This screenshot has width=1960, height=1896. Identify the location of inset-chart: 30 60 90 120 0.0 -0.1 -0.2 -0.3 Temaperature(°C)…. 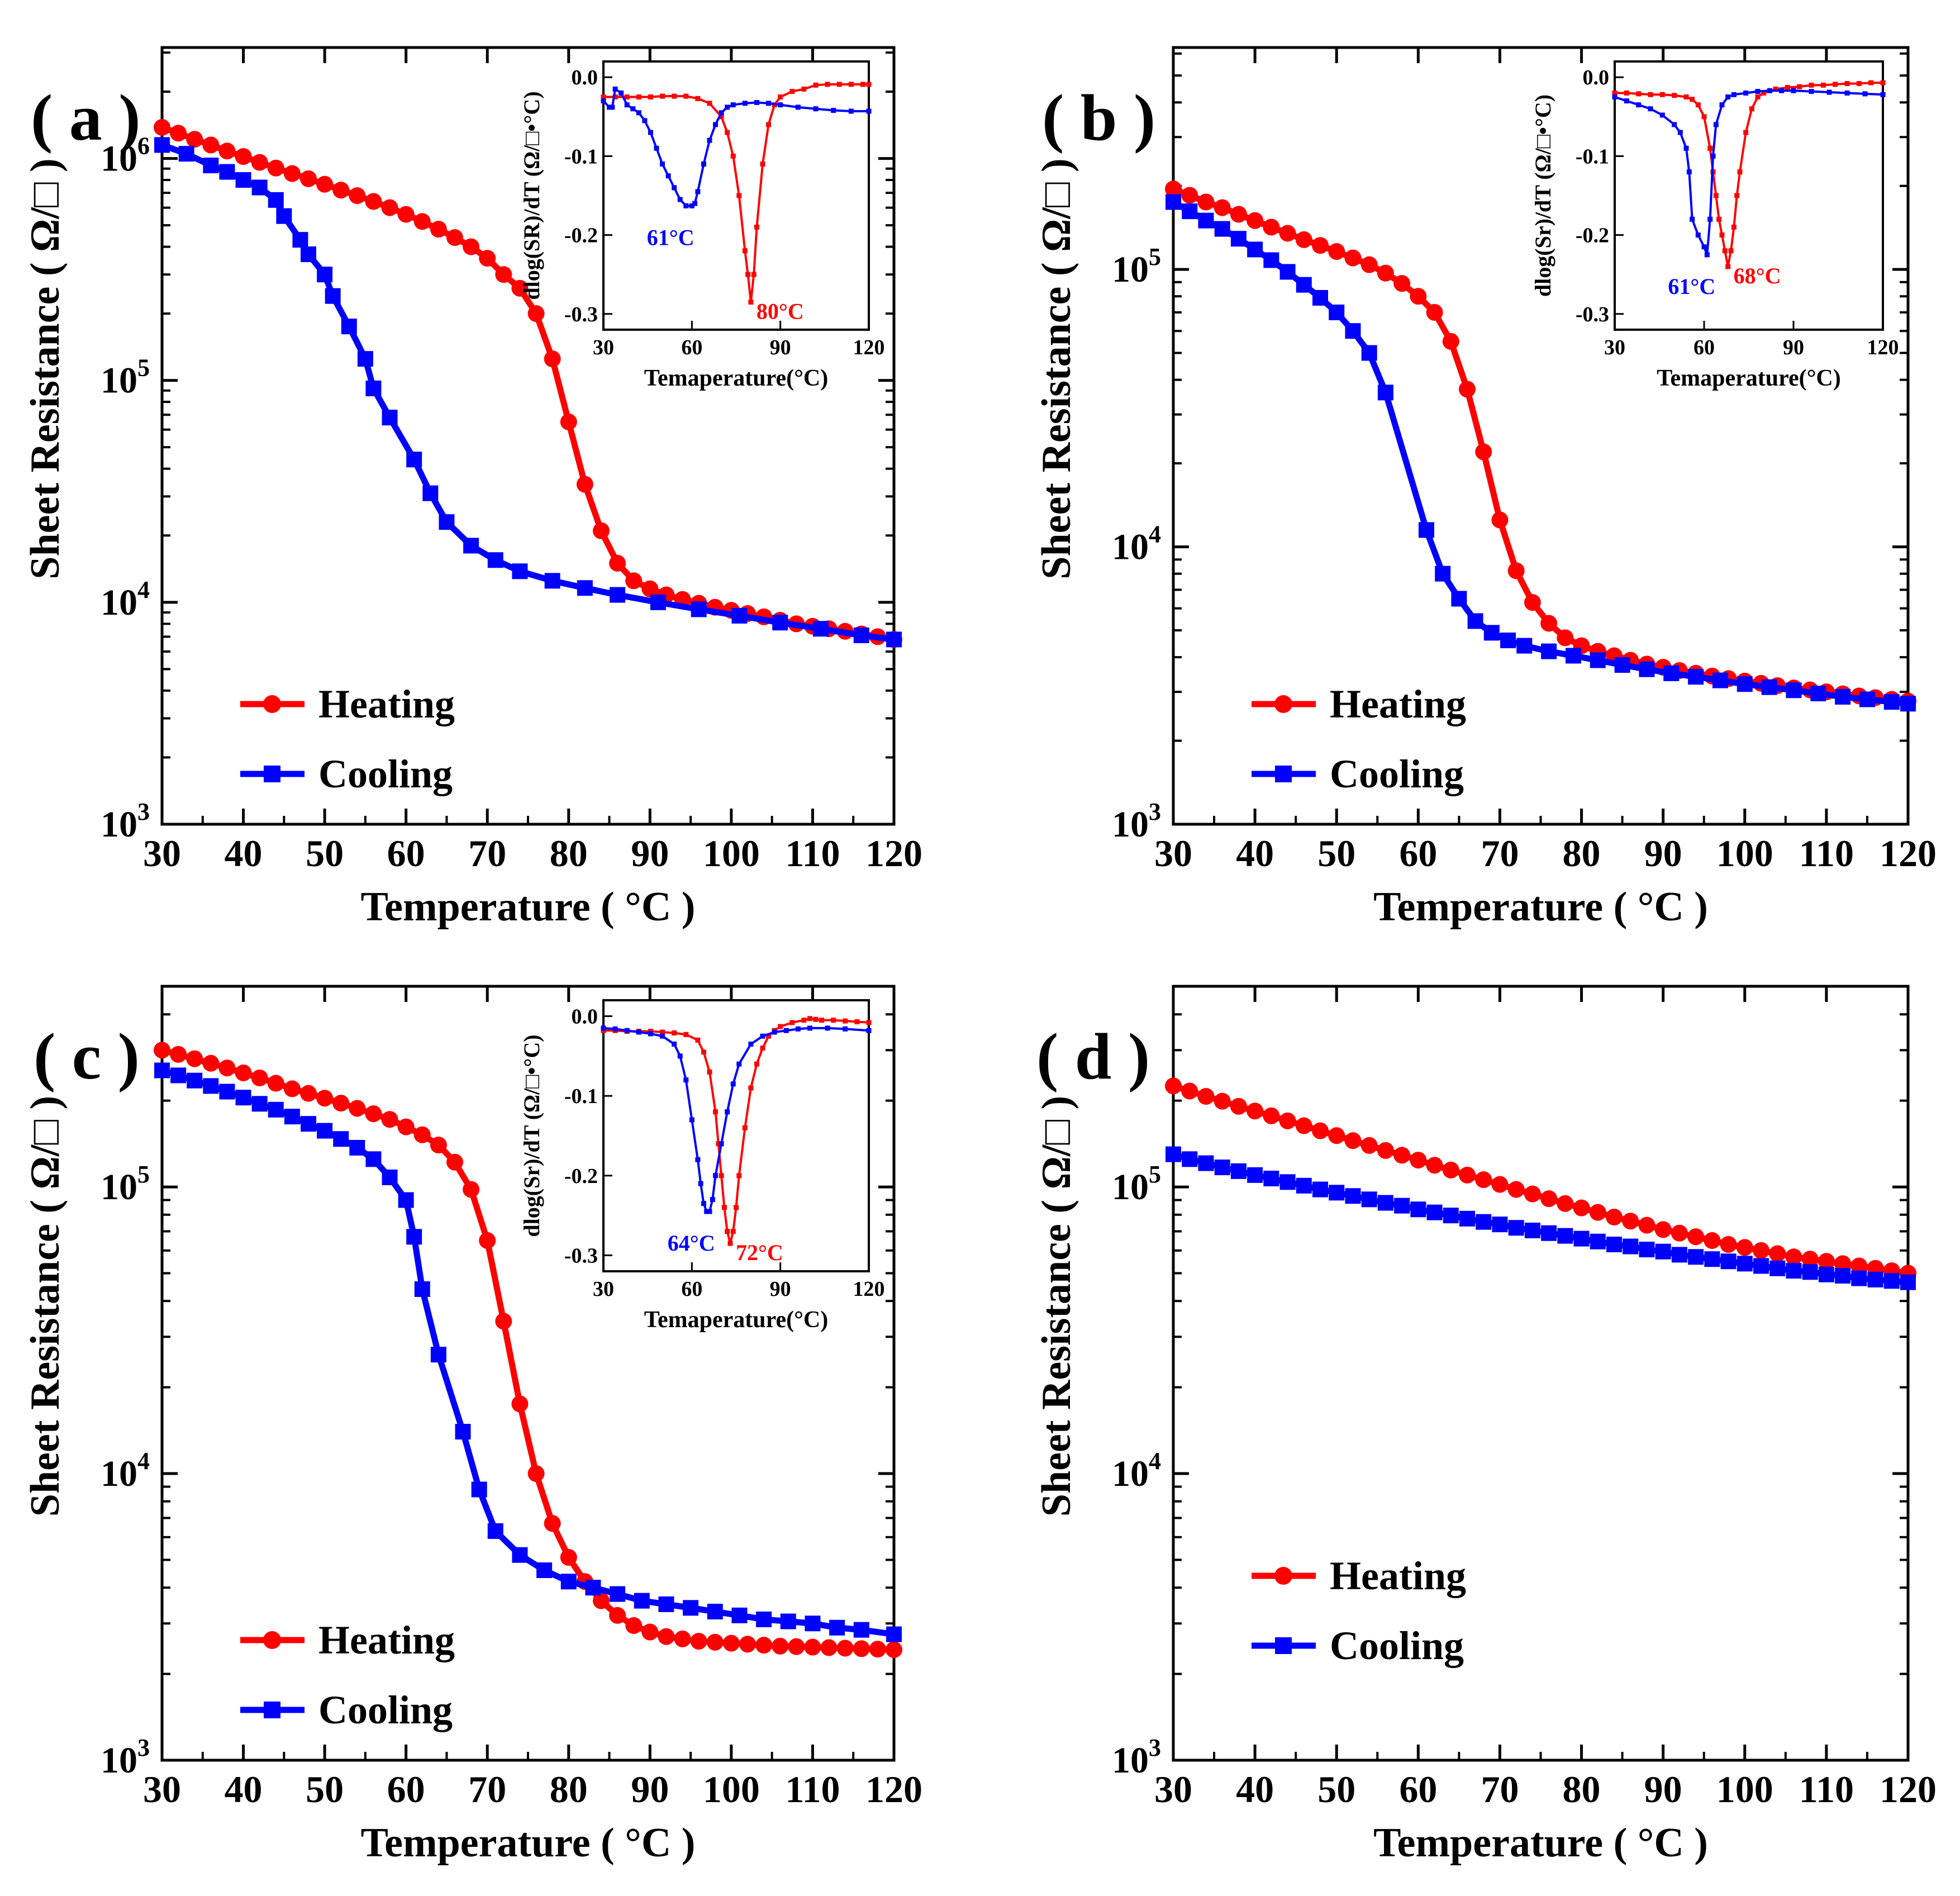
(702, 225).